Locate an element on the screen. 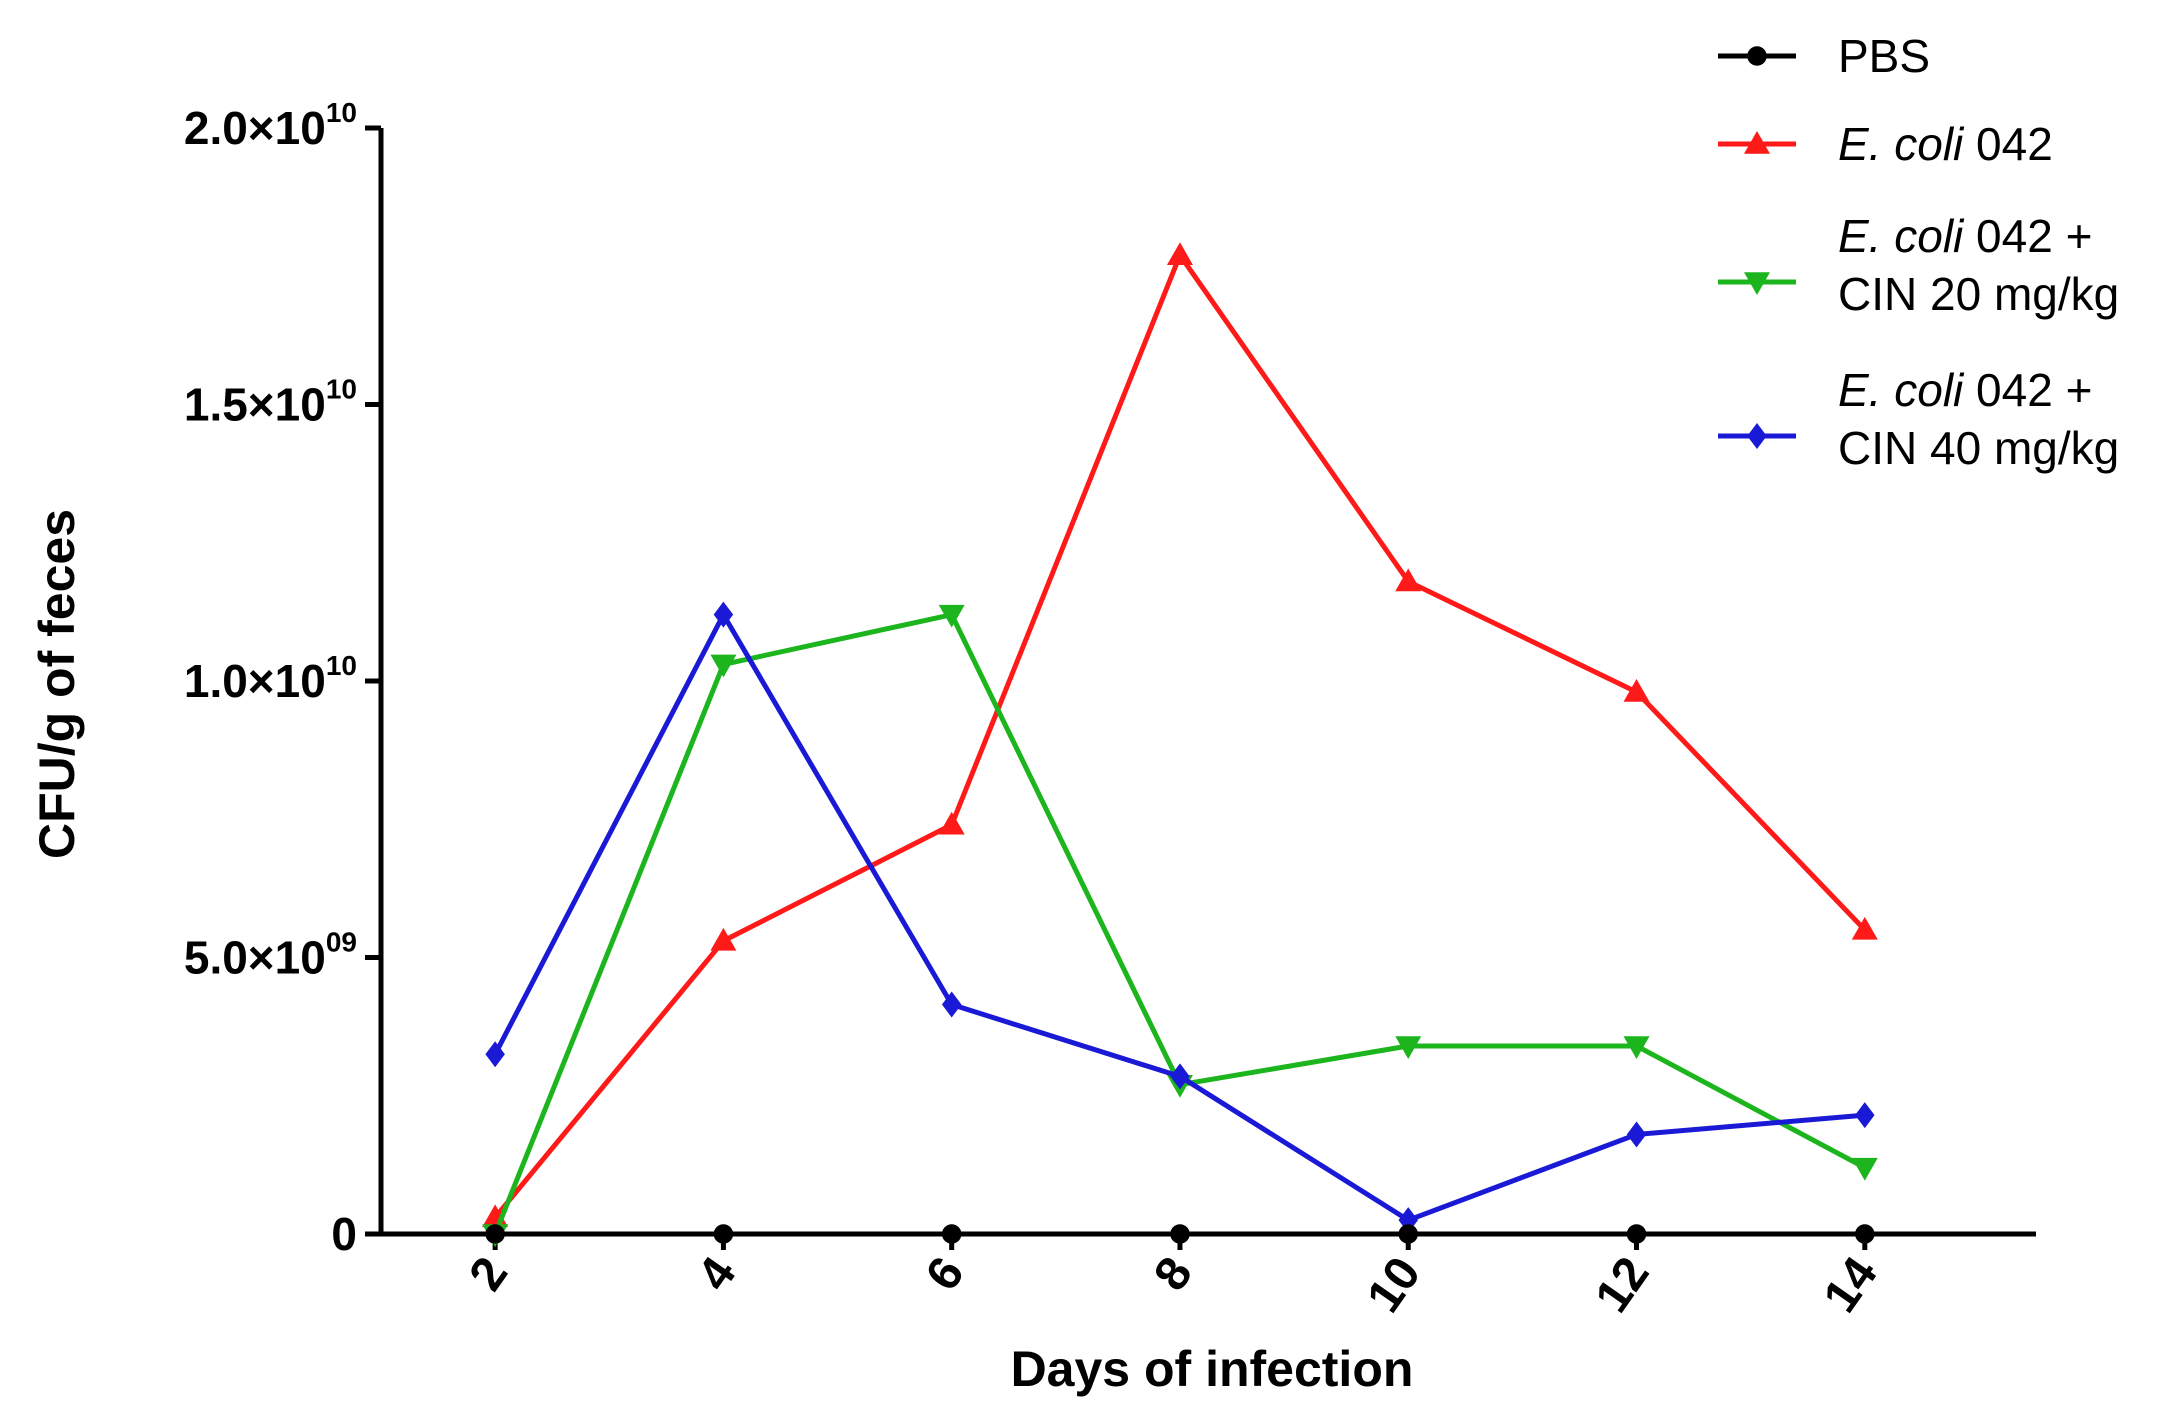 This screenshot has width=2182, height=1419. x-tick-label: 10 is located at coordinates (1394, 1285).